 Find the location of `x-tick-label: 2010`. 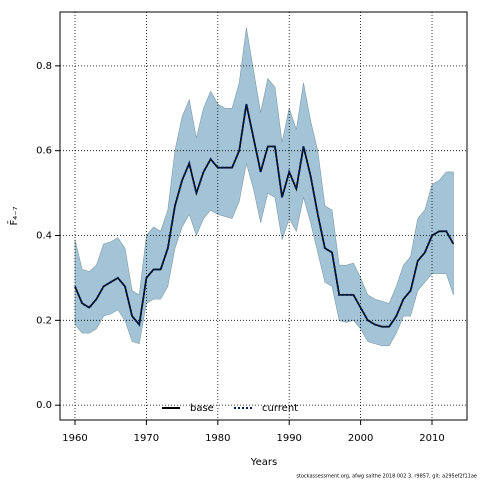

x-tick-label: 2010 is located at coordinates (431, 438).